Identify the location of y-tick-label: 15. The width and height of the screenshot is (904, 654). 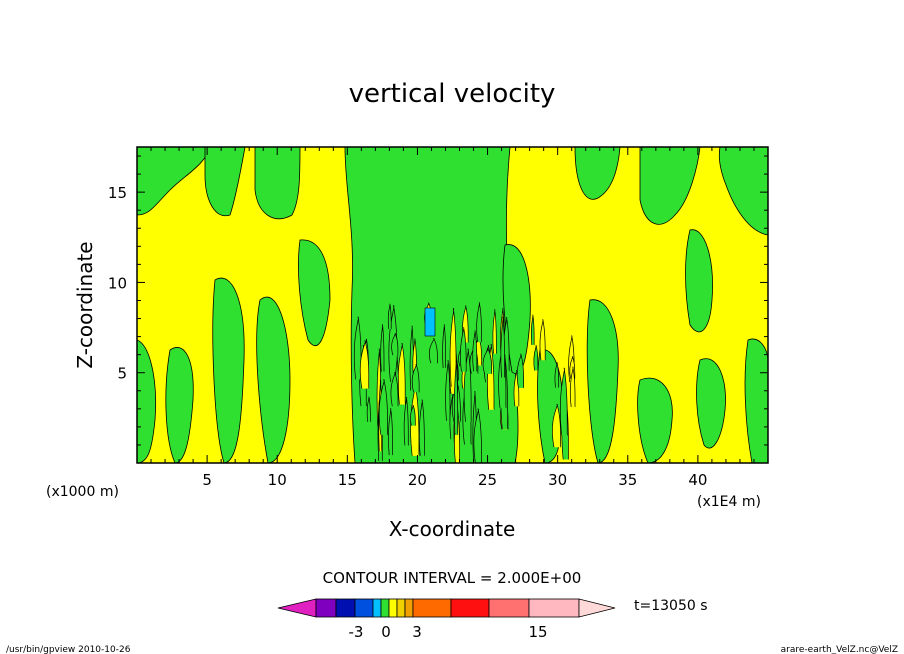
(117, 193).